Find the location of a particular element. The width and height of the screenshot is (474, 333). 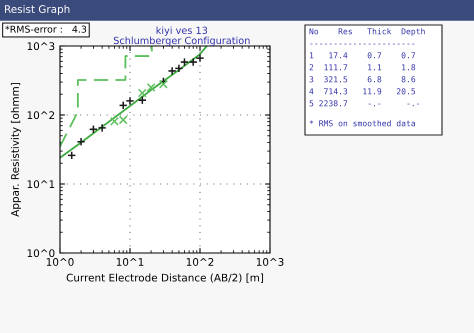

text: *RMS-error : 4.3 is located at coordinates (45, 29).